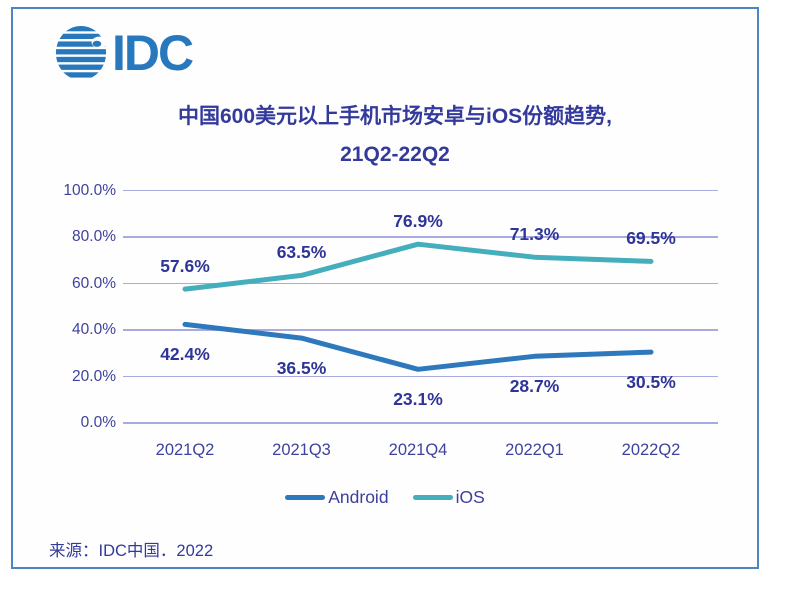 Image resolution: width=789 pixels, height=594 pixels. What do you see at coordinates (301, 450) in the screenshot?
I see `x-axis-tick: 2021Q3` at bounding box center [301, 450].